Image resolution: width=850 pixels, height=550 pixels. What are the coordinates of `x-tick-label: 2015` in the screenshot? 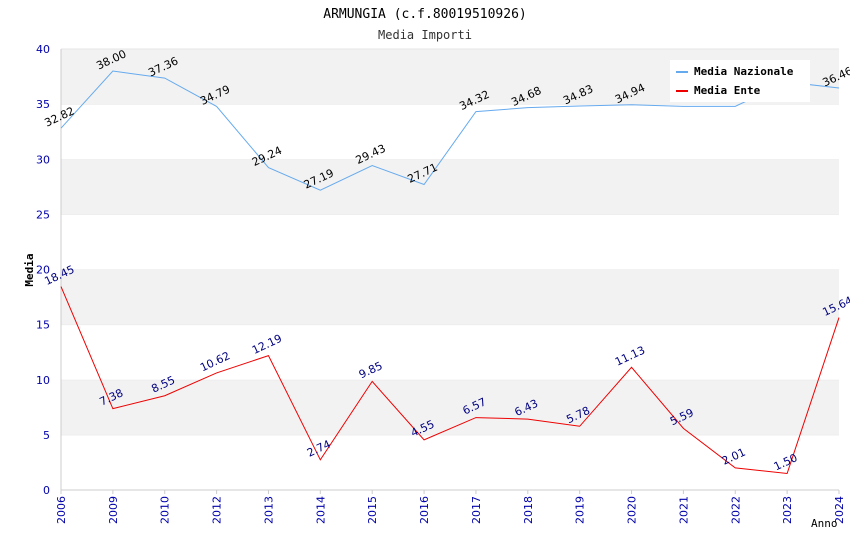 It's located at (372, 510).